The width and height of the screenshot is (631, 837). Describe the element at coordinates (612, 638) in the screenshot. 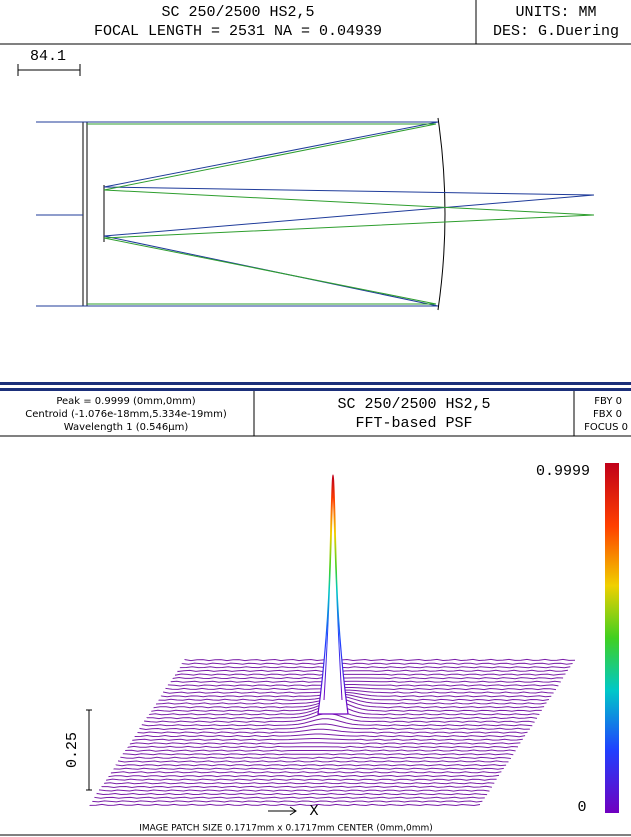

I see `colorbar` at that location.